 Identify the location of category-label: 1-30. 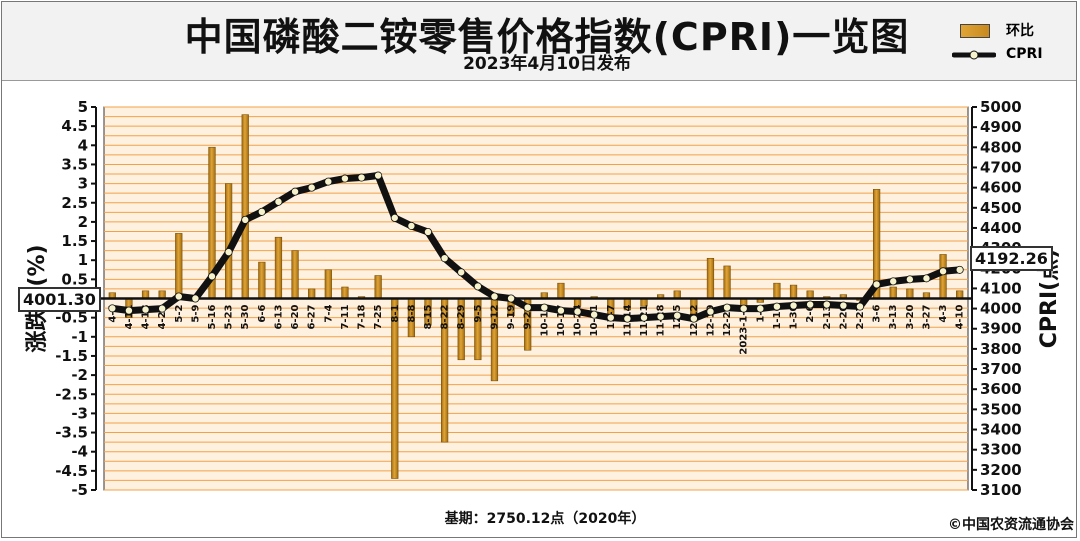
(794, 316).